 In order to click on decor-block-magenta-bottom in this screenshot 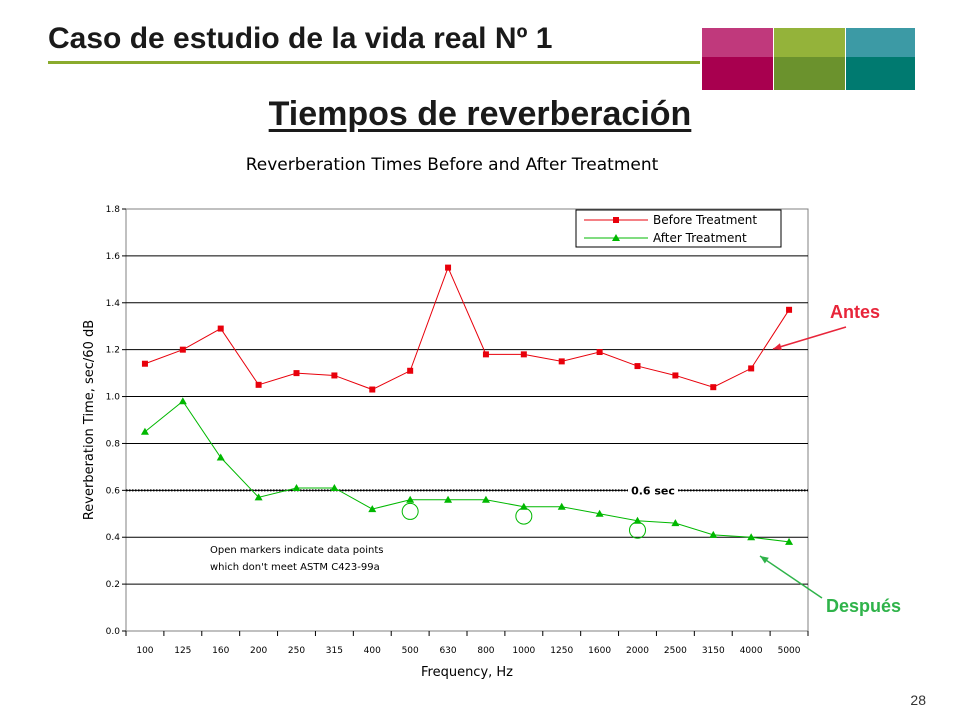, I will do `click(737, 73)`.